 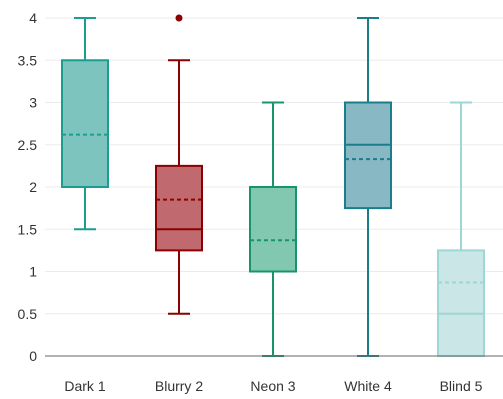 What do you see at coordinates (28, 314) in the screenshot?
I see `y-tick-label: 0.5` at bounding box center [28, 314].